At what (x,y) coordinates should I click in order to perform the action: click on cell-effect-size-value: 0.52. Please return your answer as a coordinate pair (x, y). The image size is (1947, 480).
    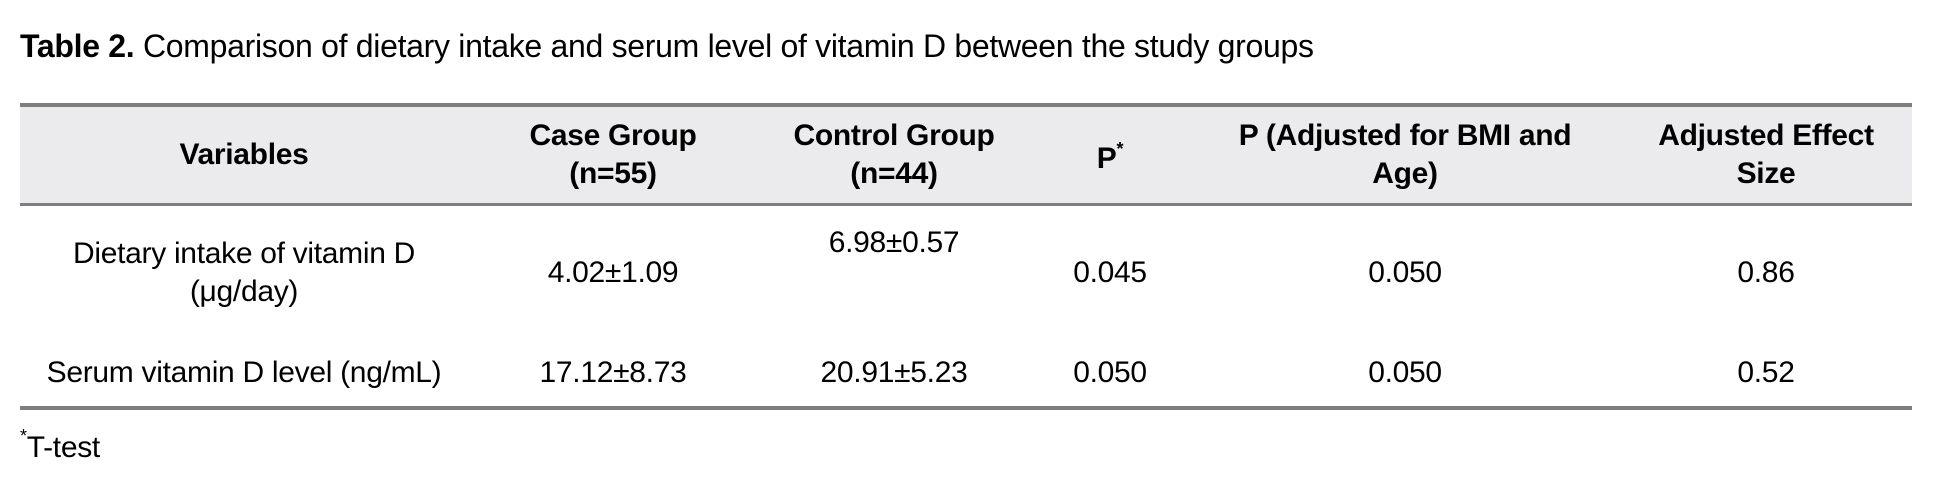
    Looking at the image, I should click on (1766, 372).